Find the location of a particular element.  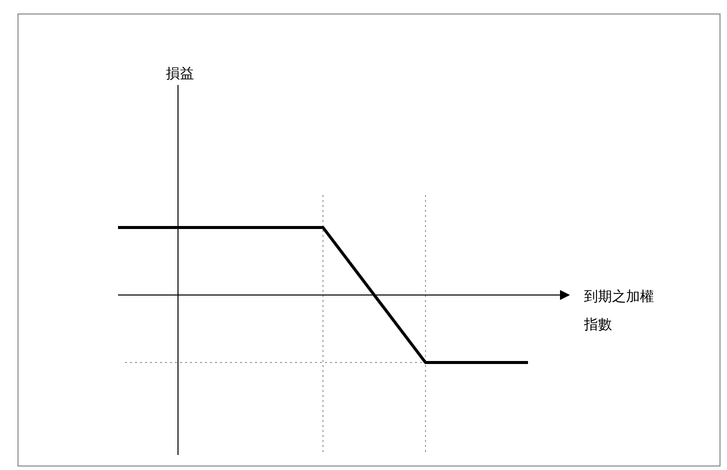

text: 損益 is located at coordinates (180, 74).